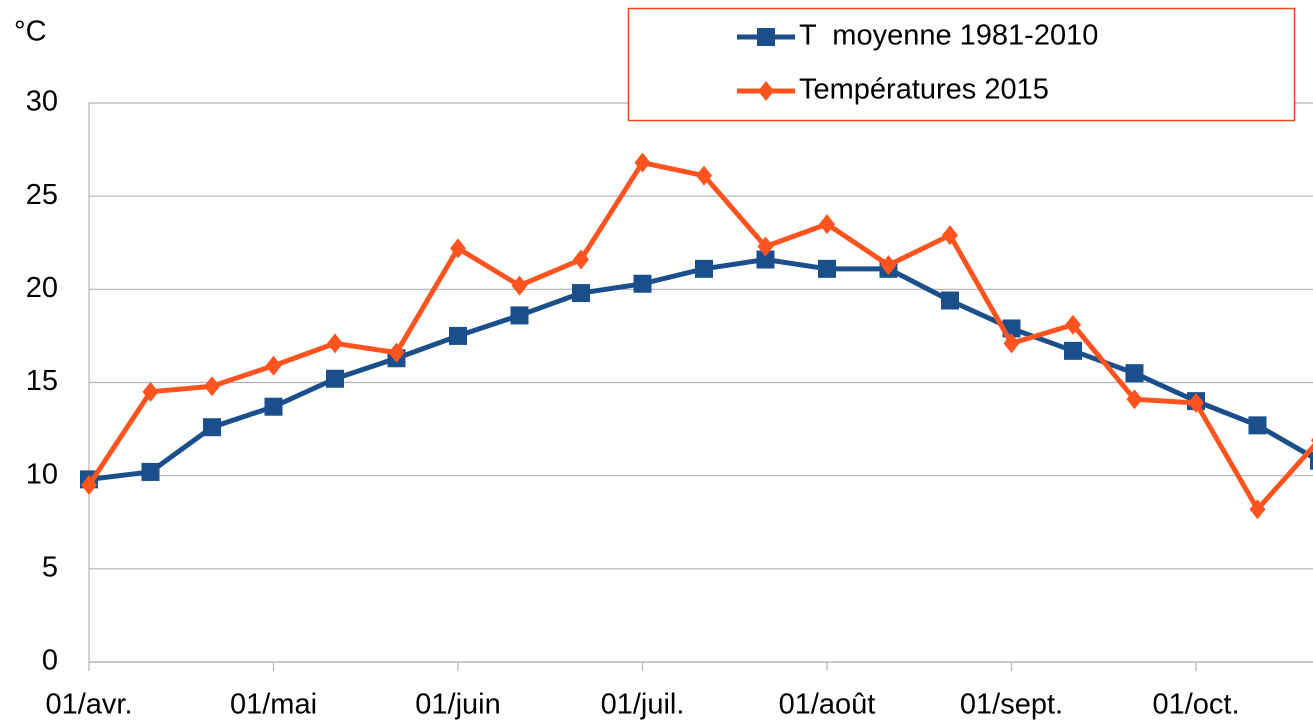 This screenshot has height=726, width=1313. I want to click on legend: T moyenne 1981-2010 Températures 2015, so click(961, 64).